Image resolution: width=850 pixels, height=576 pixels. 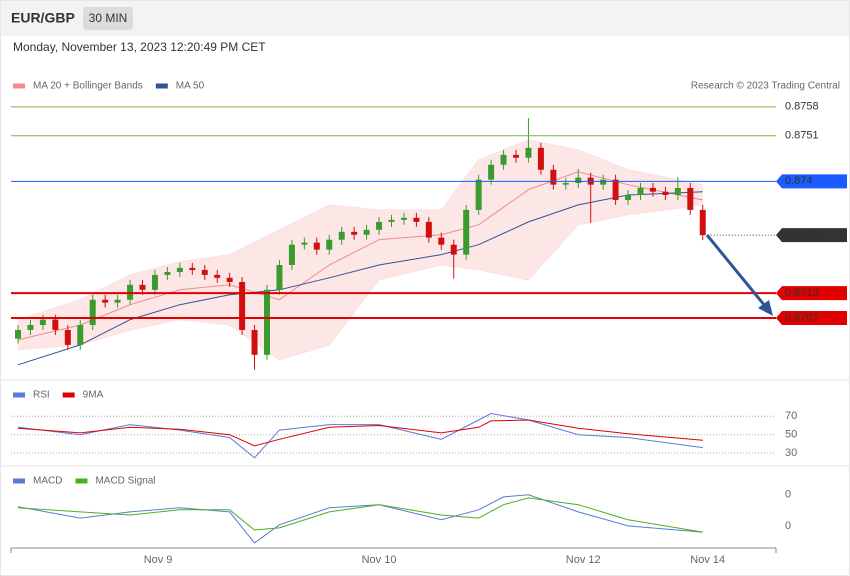 I want to click on timeframe-box, so click(x=108, y=18).